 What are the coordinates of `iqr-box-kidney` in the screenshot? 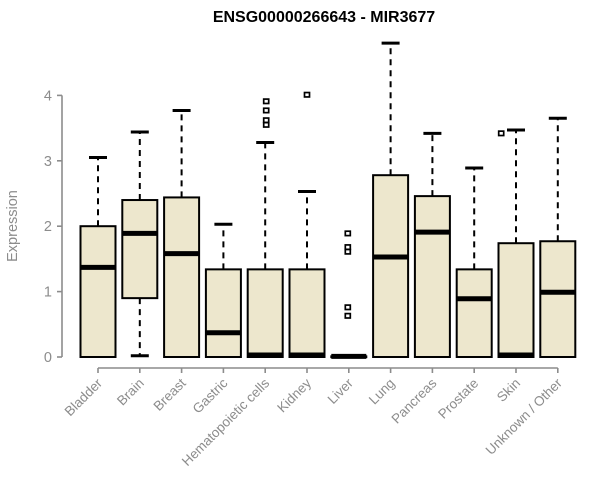 It's located at (307, 313).